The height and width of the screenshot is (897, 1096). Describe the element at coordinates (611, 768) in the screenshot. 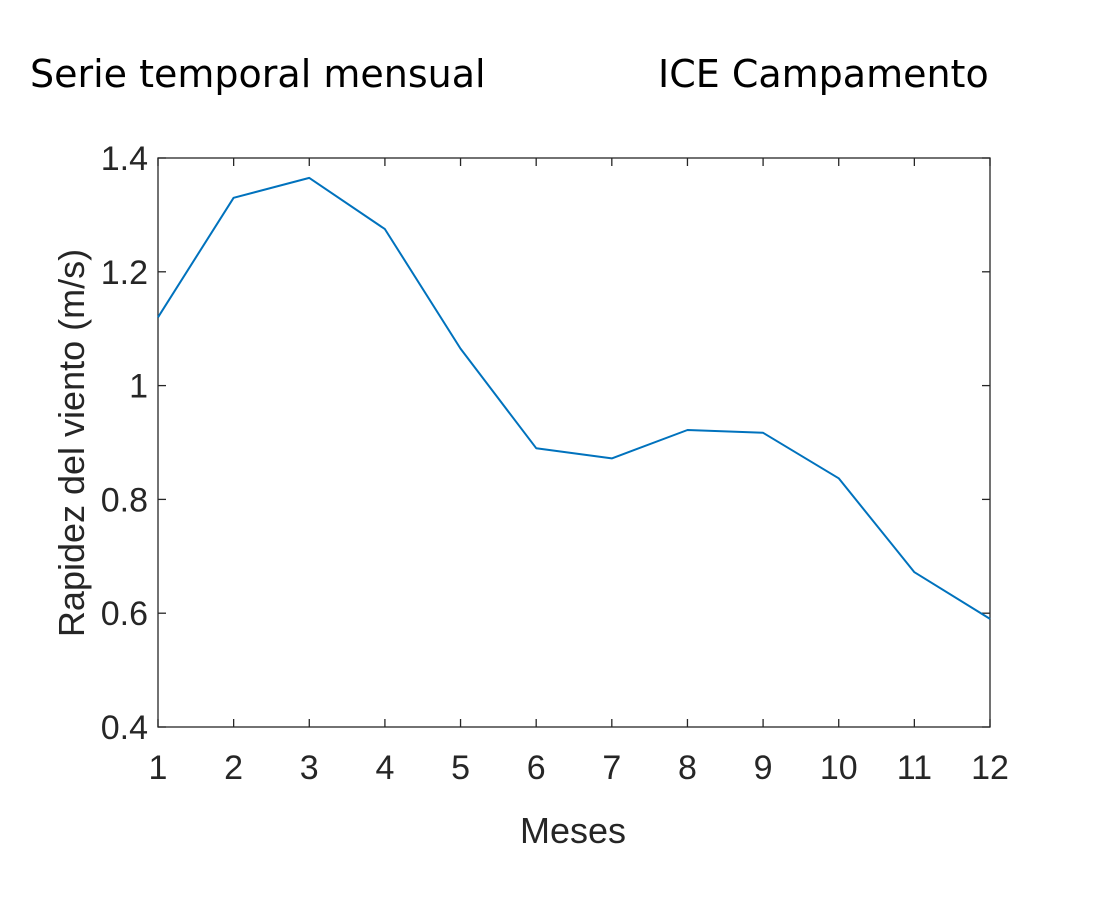

I see `x-tick-label: 7` at that location.